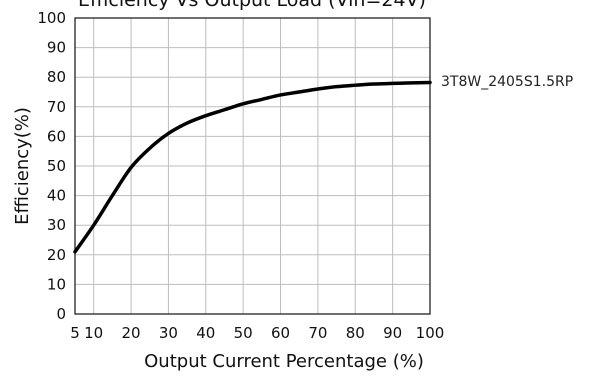 Image resolution: width=595 pixels, height=376 pixels. What do you see at coordinates (243, 333) in the screenshot?
I see `x-tick-label: 50` at bounding box center [243, 333].